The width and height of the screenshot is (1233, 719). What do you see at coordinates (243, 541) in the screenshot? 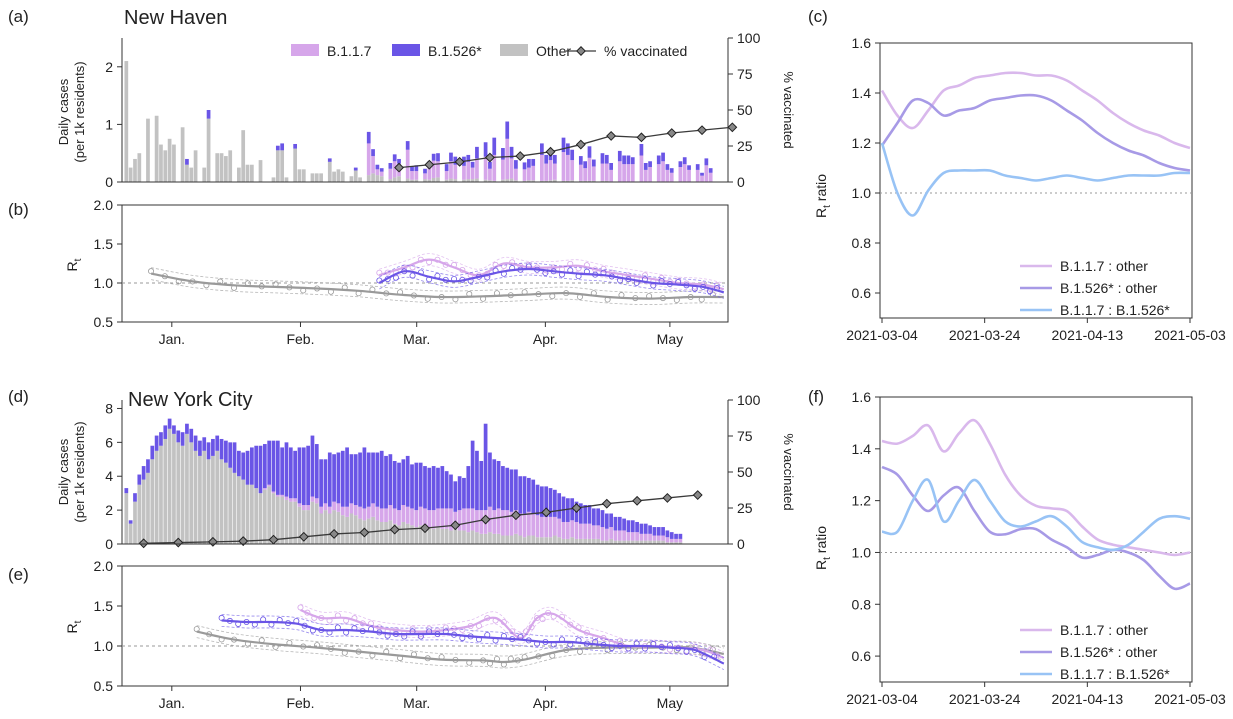
I see `vacc-point-d` at bounding box center [243, 541].